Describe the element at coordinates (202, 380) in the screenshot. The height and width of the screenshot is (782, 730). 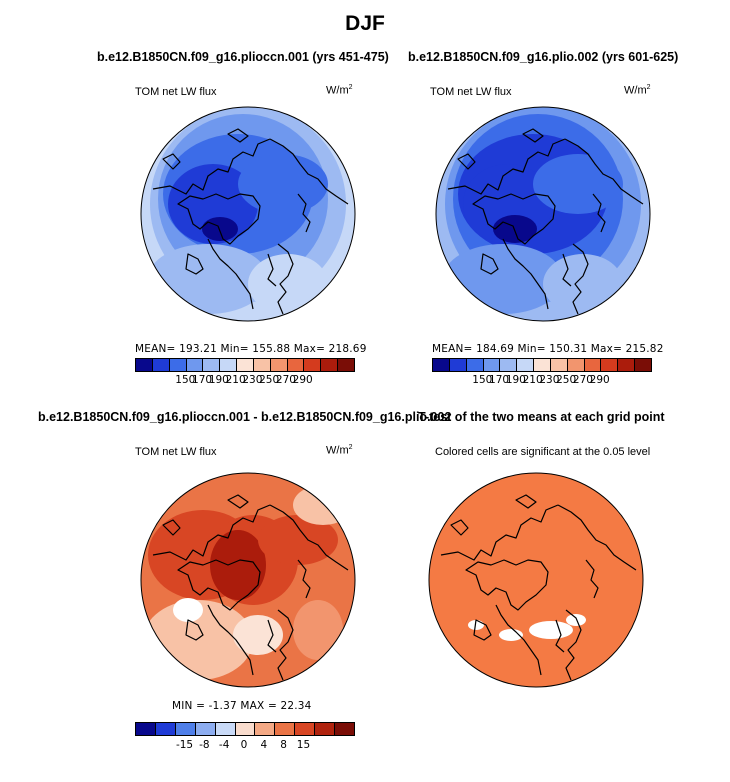
I see `colorbar-a-tick-label: 170` at that location.